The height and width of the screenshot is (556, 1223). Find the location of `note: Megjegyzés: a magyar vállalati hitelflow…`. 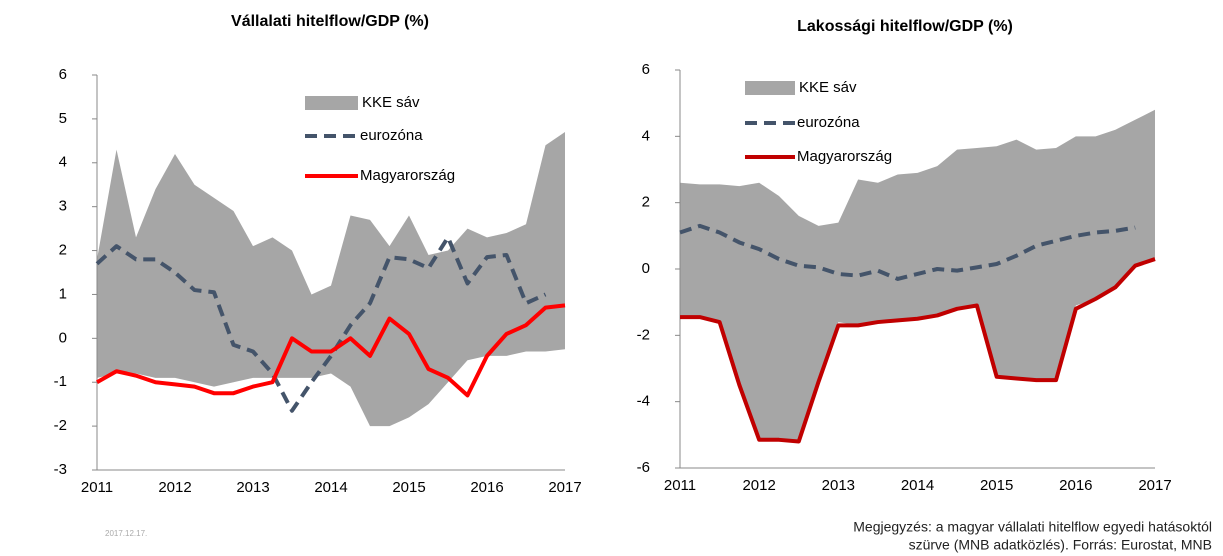

note: Megjegyzés: a magyar vállalati hitelflow… is located at coordinates (1032, 527).